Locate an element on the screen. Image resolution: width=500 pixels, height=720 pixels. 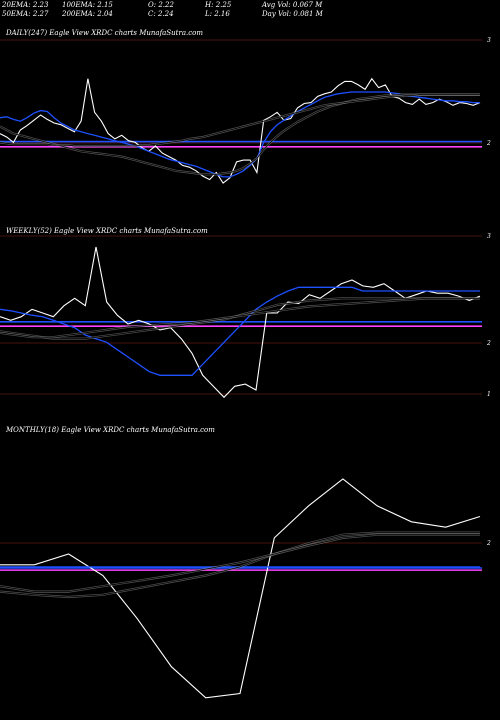
monthly-y-tick-2: 2 is located at coordinates (488, 543).